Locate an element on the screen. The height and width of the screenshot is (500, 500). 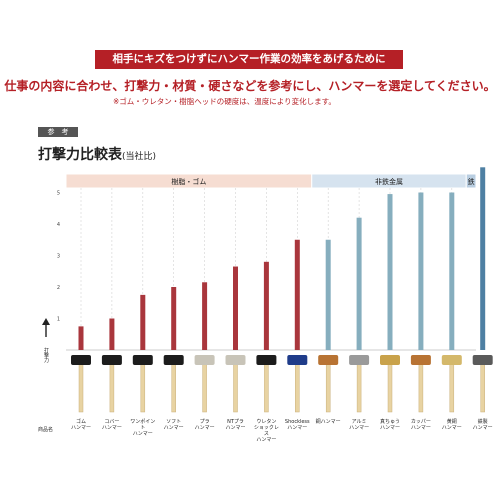
hammer-name-label: Shockless ハンマー is located at coordinates (297, 425).